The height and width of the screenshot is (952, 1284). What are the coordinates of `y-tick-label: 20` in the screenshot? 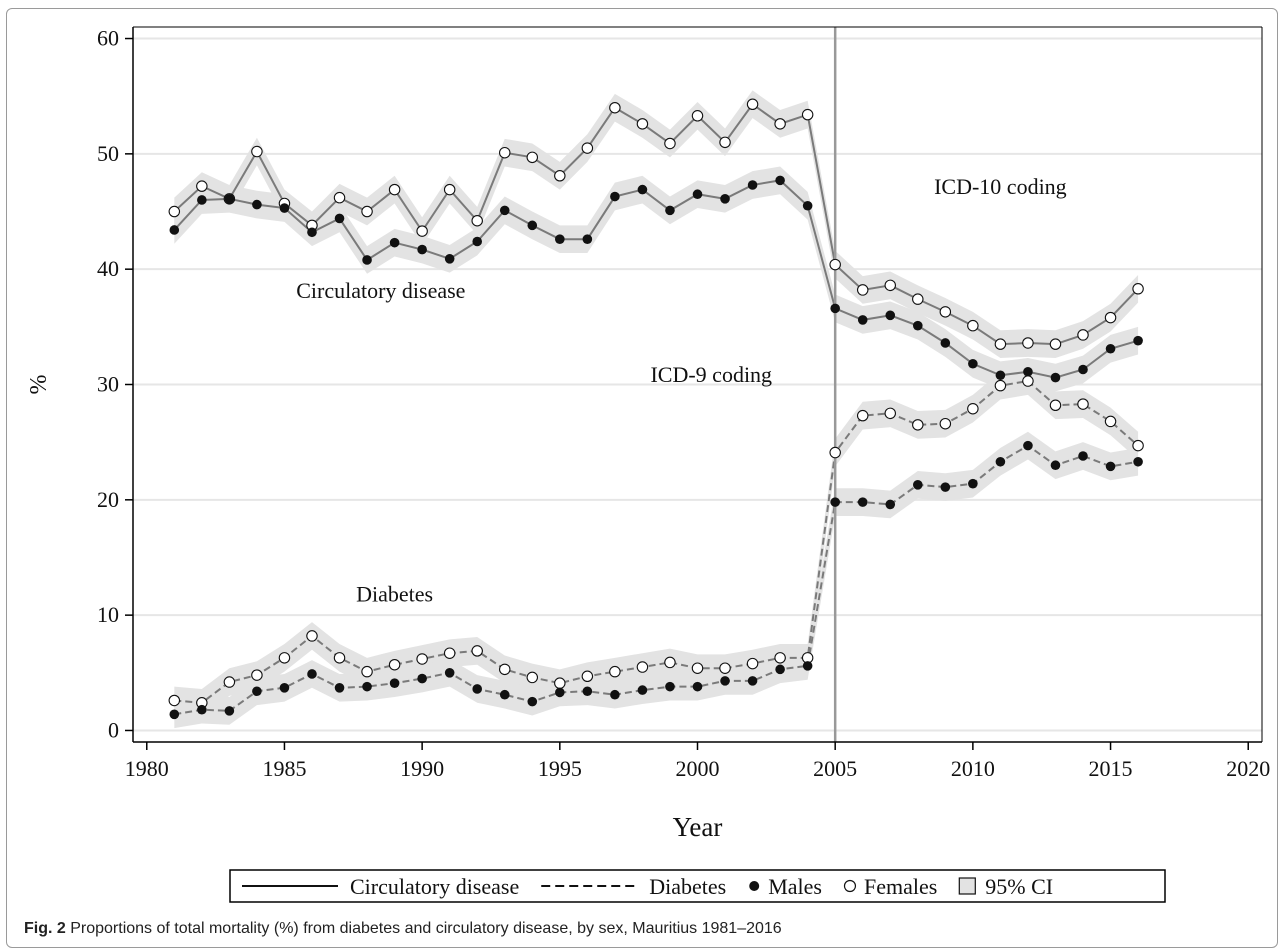 It's located at (108, 499).